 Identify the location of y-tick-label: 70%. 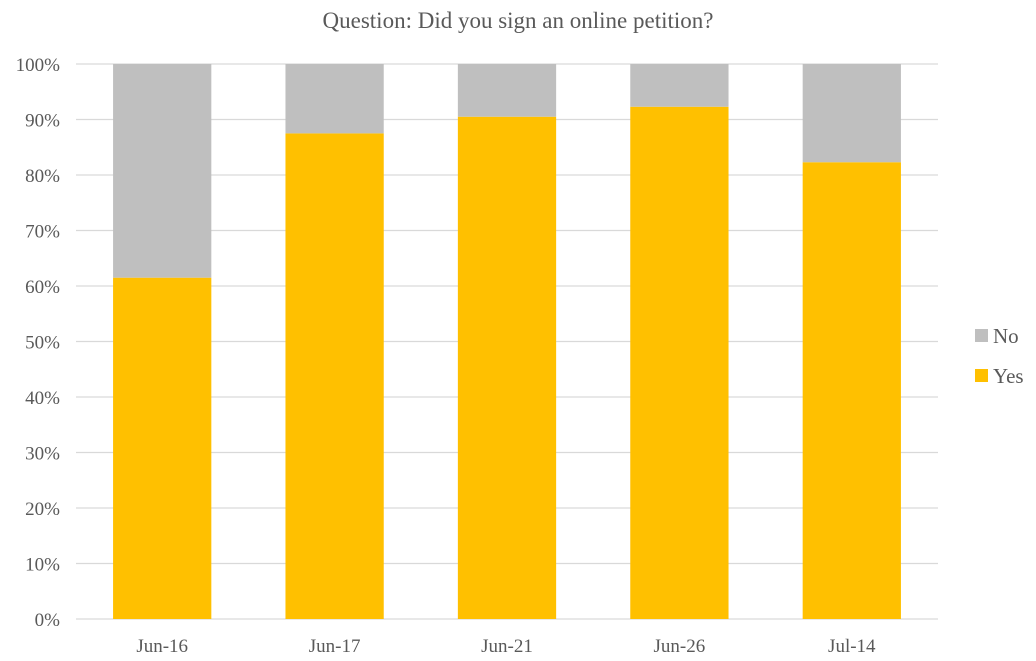
(42, 232).